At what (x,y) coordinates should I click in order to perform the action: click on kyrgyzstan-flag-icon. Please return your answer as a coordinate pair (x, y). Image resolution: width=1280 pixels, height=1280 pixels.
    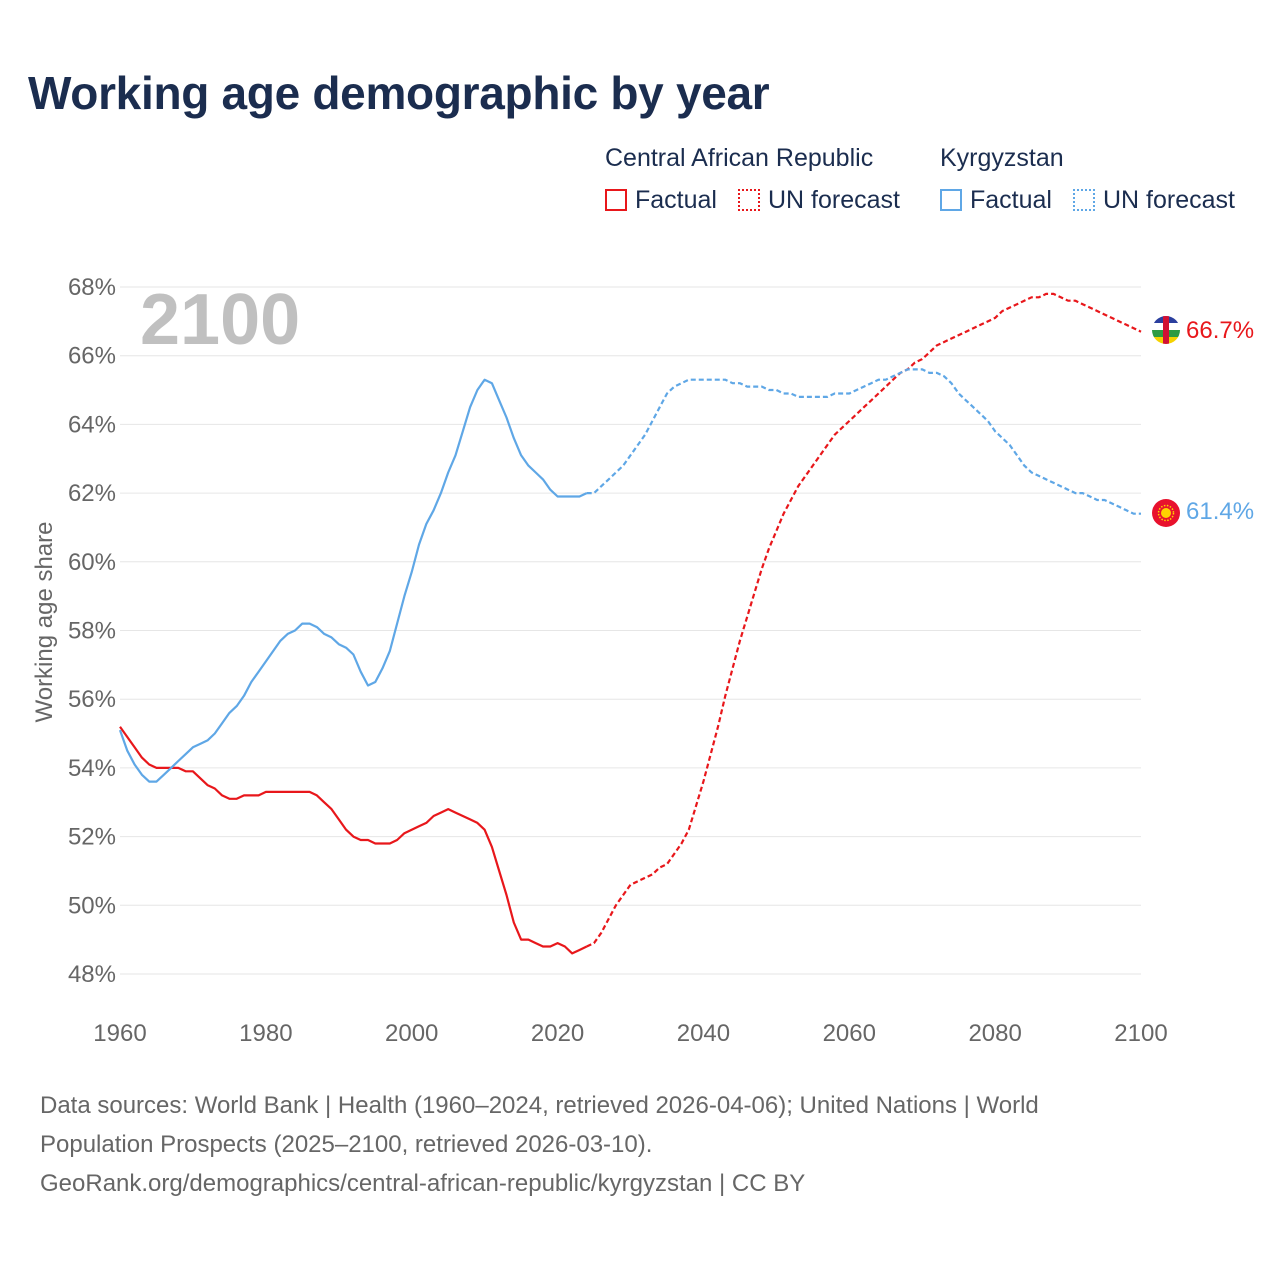
    Looking at the image, I should click on (1166, 513).